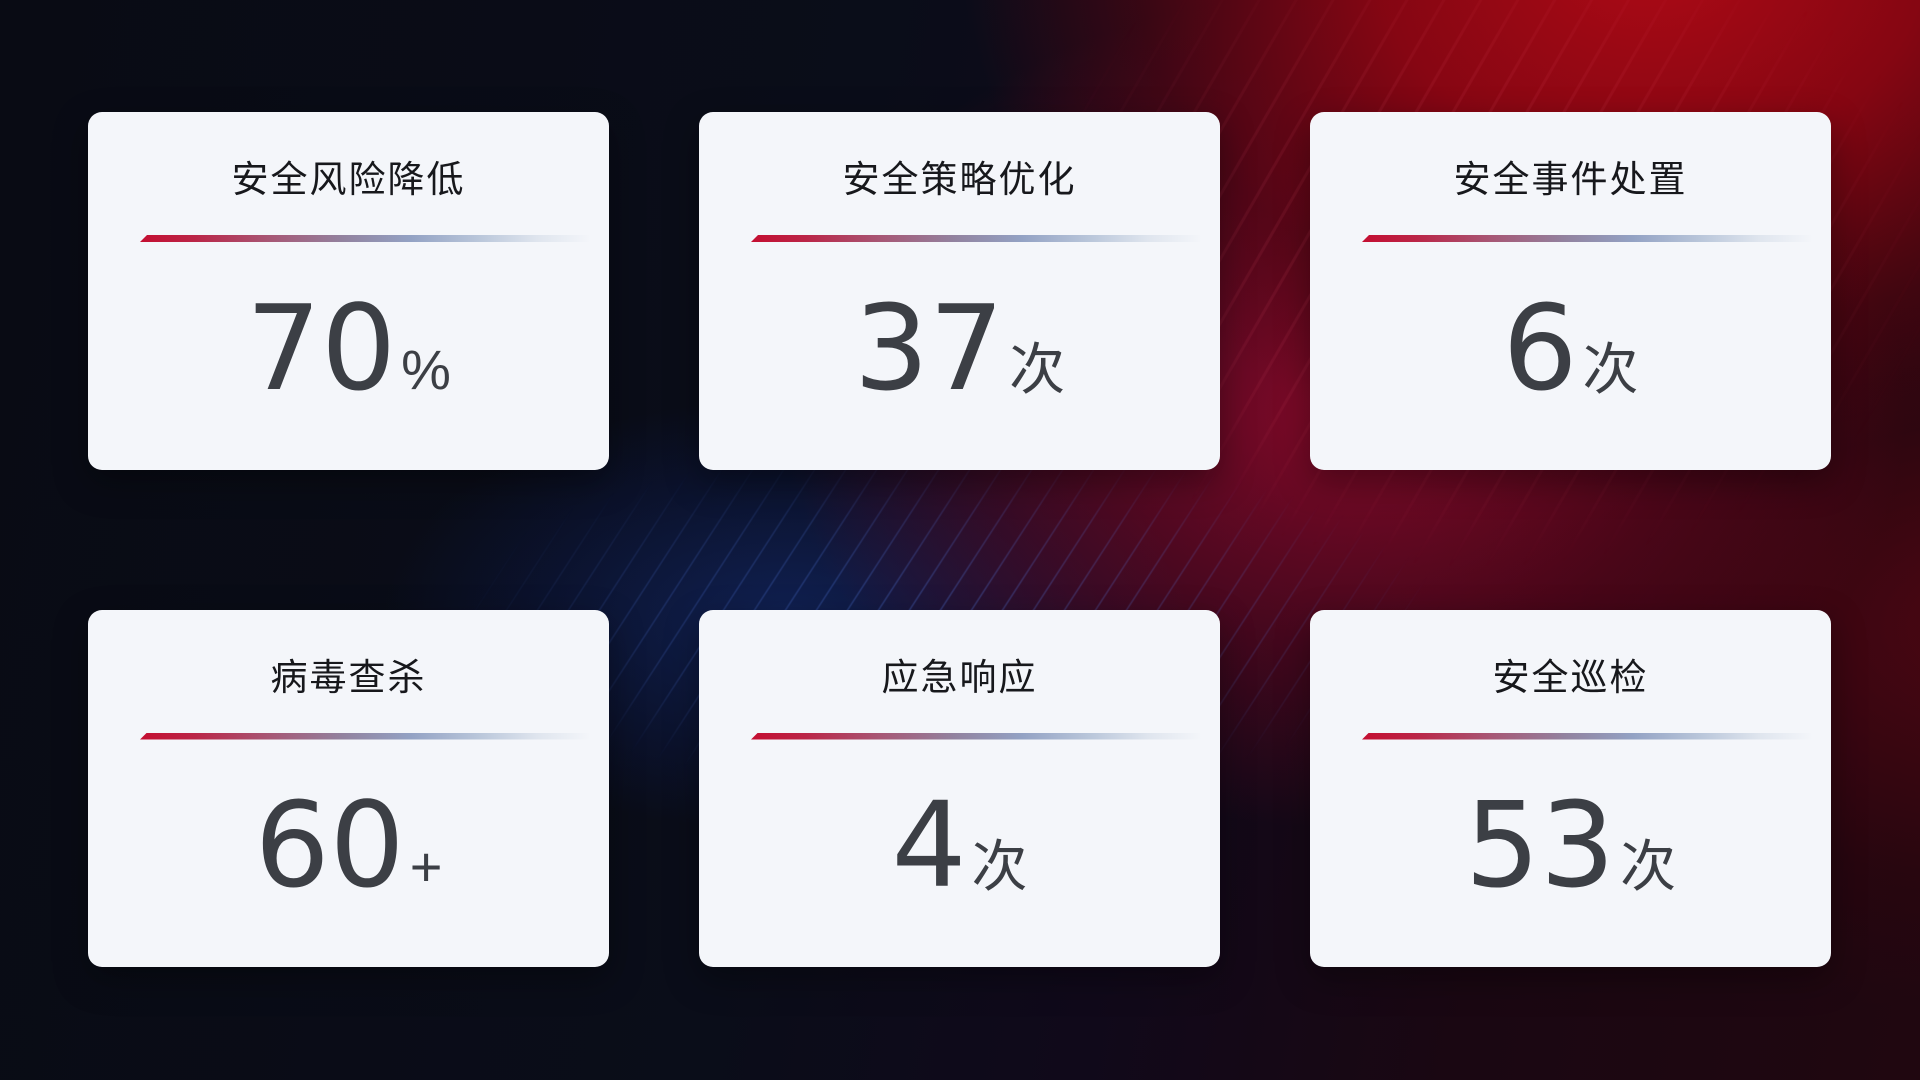  I want to click on stat-value-group: 4 次, so click(959, 845).